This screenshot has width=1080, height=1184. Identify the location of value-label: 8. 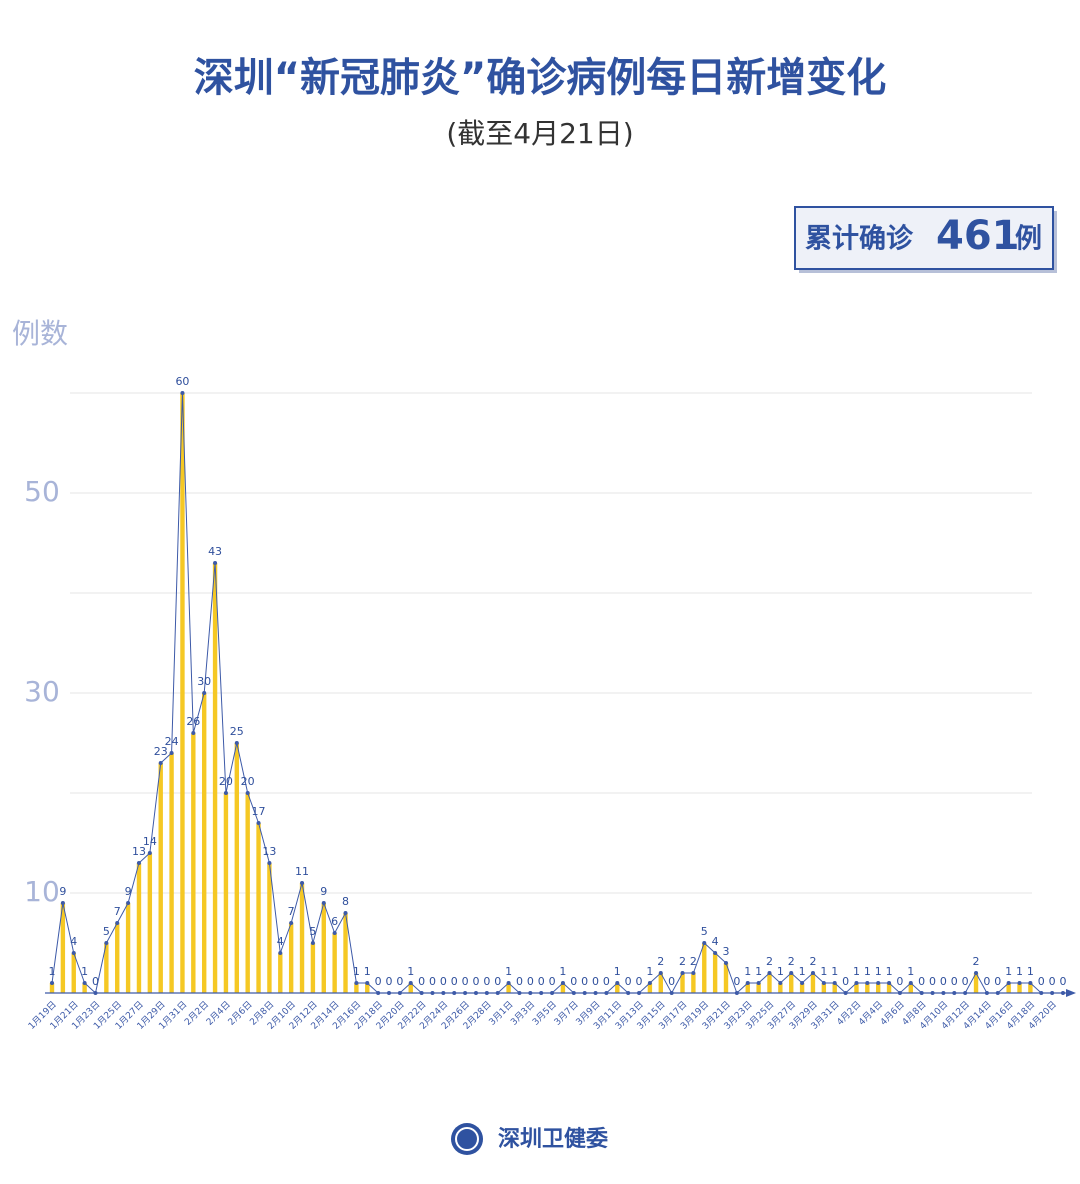
(345, 901).